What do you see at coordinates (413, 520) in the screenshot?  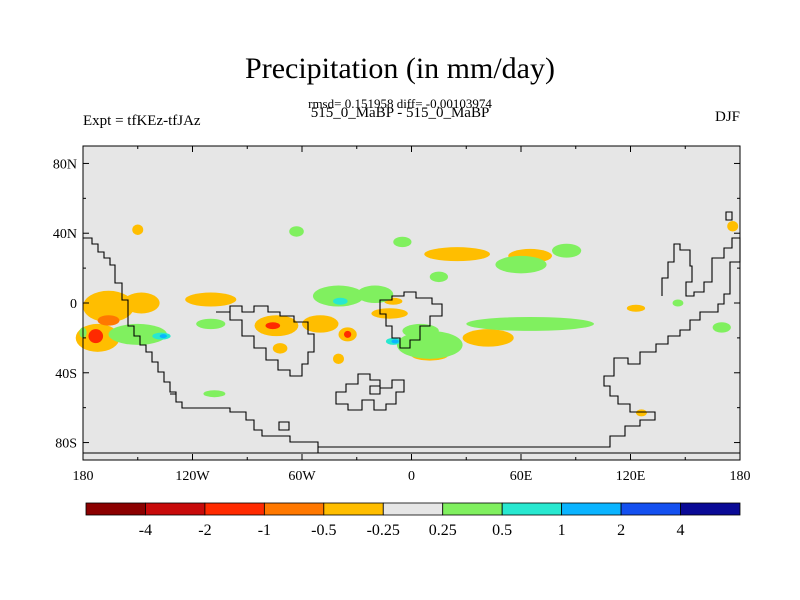 I see `colorbar: -4 -2 -1 -0.5 -0.25 0.25 0.5 1 2 4` at bounding box center [413, 520].